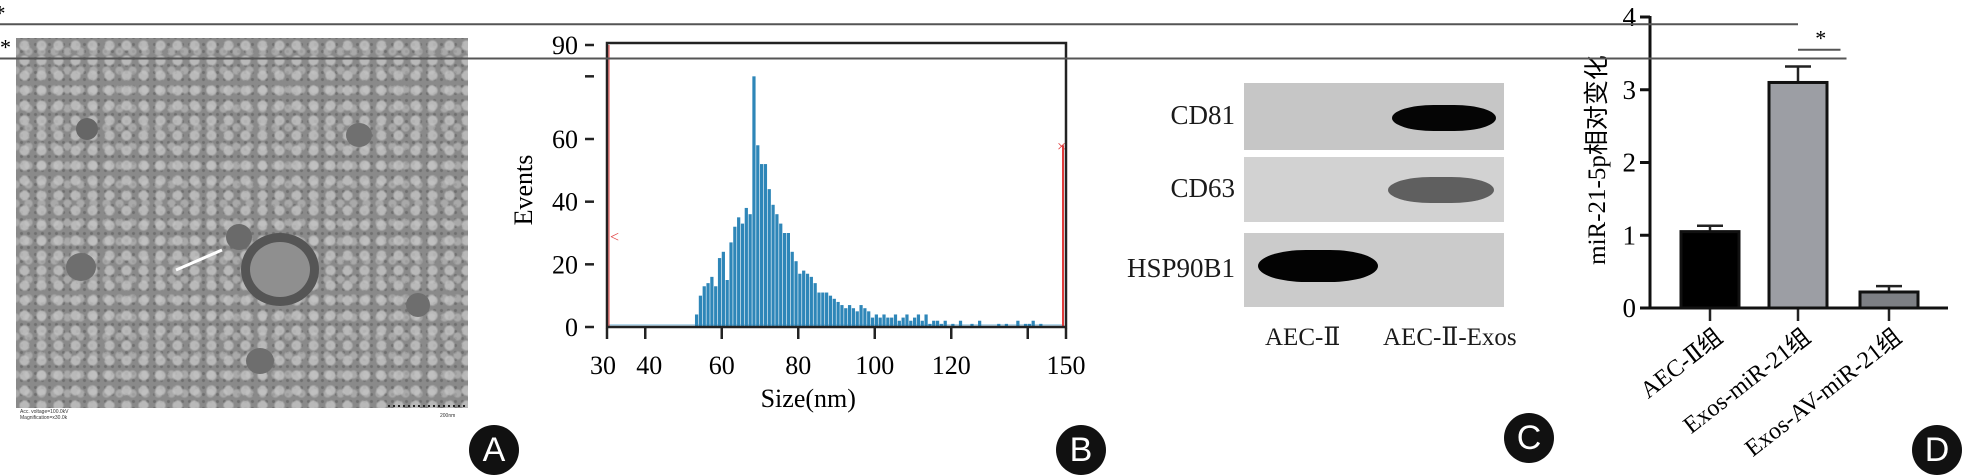 The image size is (1969, 476). Describe the element at coordinates (1202, 115) in the screenshot. I see `blot-label-cd81: CD81` at that location.